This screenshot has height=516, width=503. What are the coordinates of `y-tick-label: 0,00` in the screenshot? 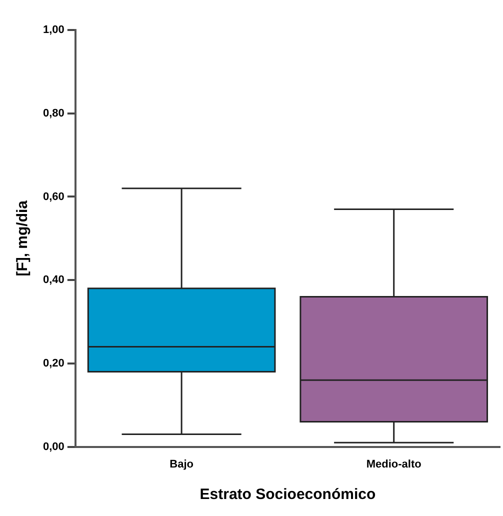 It's located at (53, 446).